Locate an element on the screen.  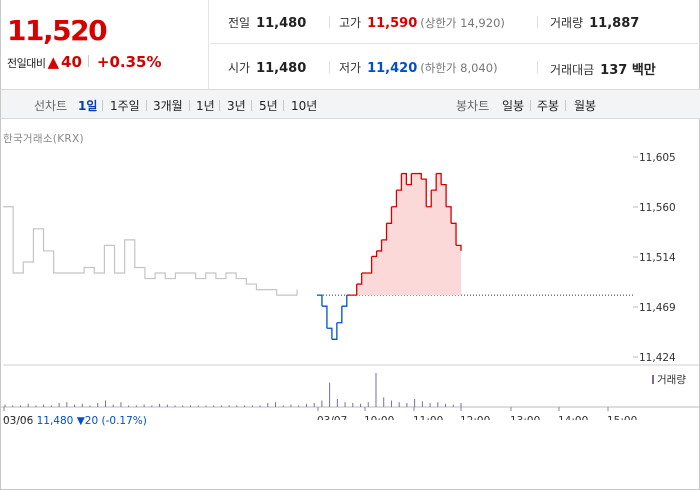
y-tick-label: 11,469 is located at coordinates (657, 308).